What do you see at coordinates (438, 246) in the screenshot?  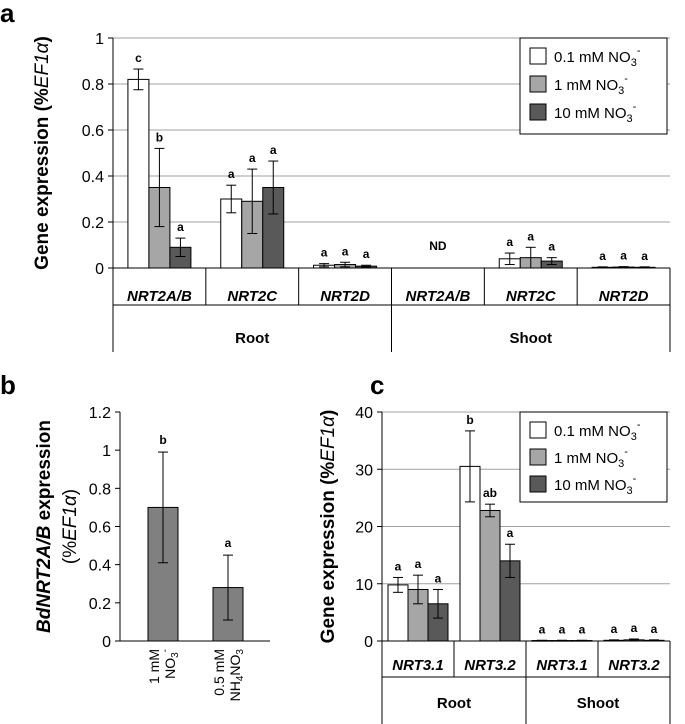 I see `not-detected-note: ND` at bounding box center [438, 246].